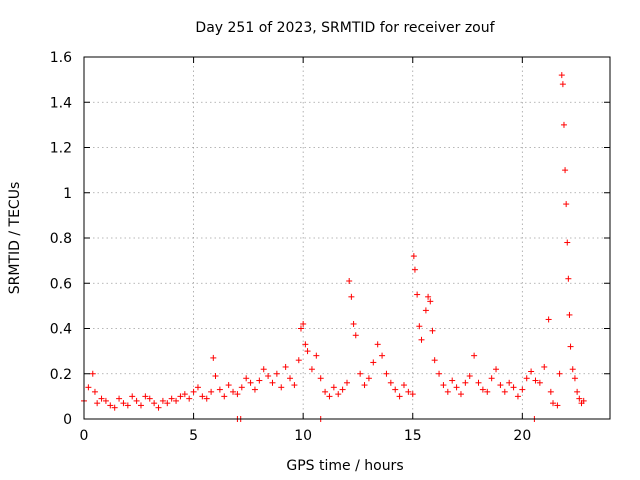 The height and width of the screenshot is (480, 640). What do you see at coordinates (61, 284) in the screenshot?
I see `y-tick-label: 0.6` at bounding box center [61, 284].